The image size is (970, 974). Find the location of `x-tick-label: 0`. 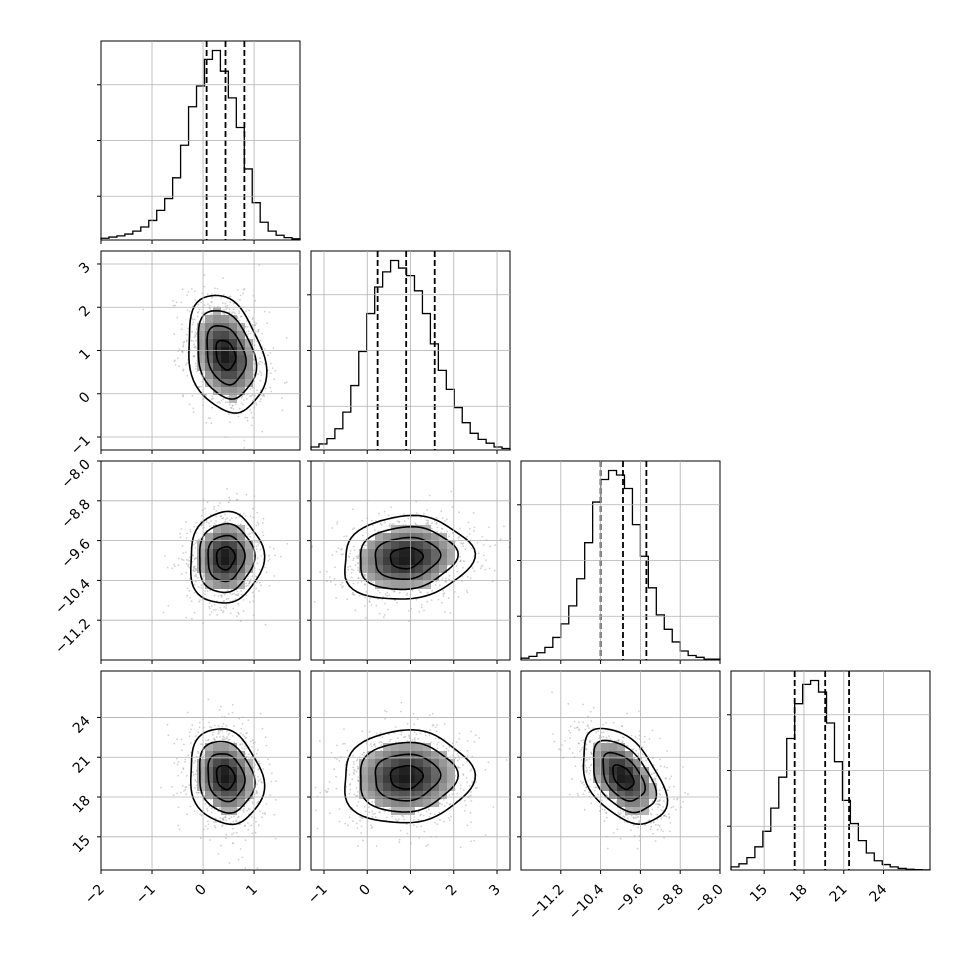

x-tick-label: 0 is located at coordinates (365, 891).